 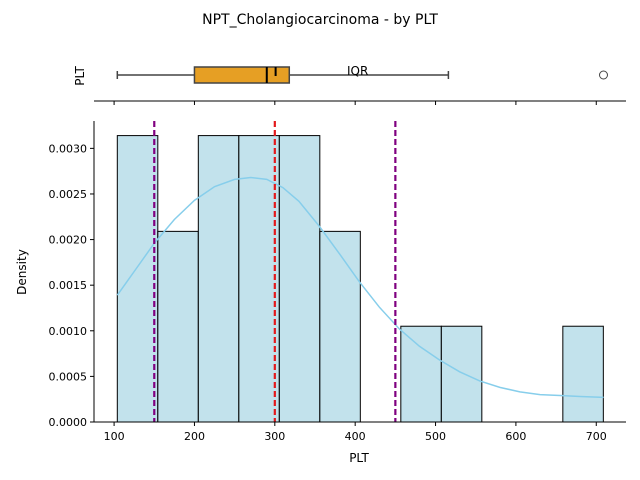 What do you see at coordinates (114, 436) in the screenshot?
I see `x-tick-label: 100` at bounding box center [114, 436].